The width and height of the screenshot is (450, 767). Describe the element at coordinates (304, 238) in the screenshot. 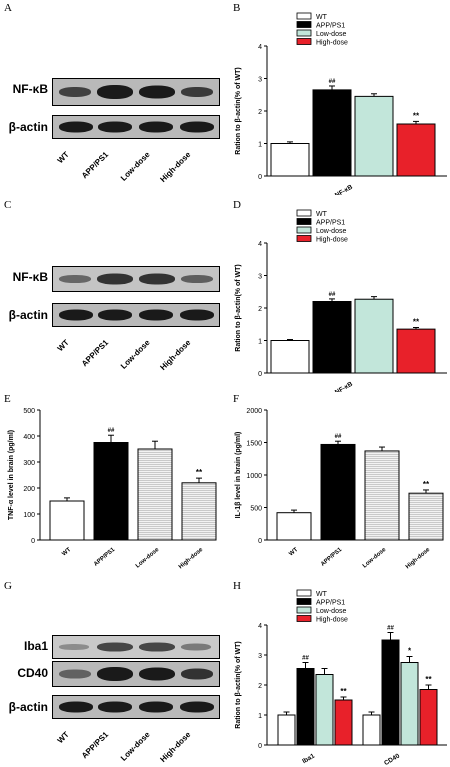

I see `legend-swatch-high-dose` at that location.